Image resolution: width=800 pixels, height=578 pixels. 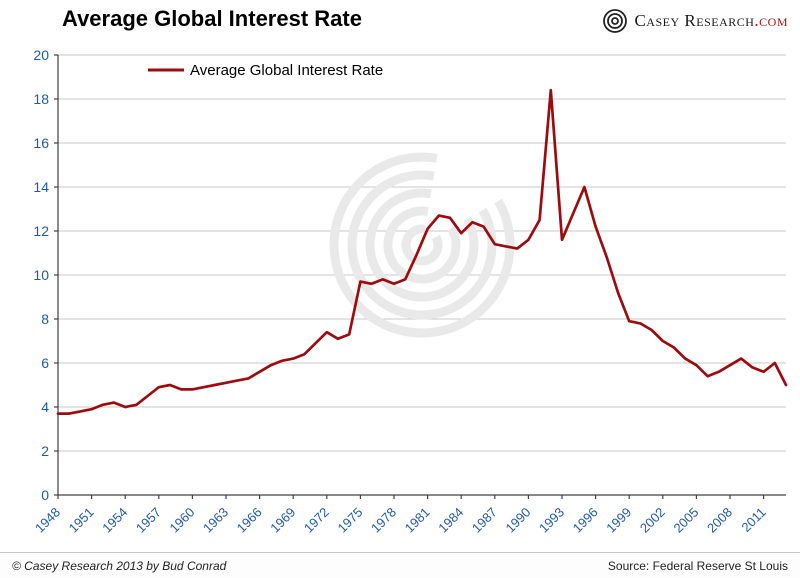 I want to click on svg-text: 1948, so click(x=47, y=520).